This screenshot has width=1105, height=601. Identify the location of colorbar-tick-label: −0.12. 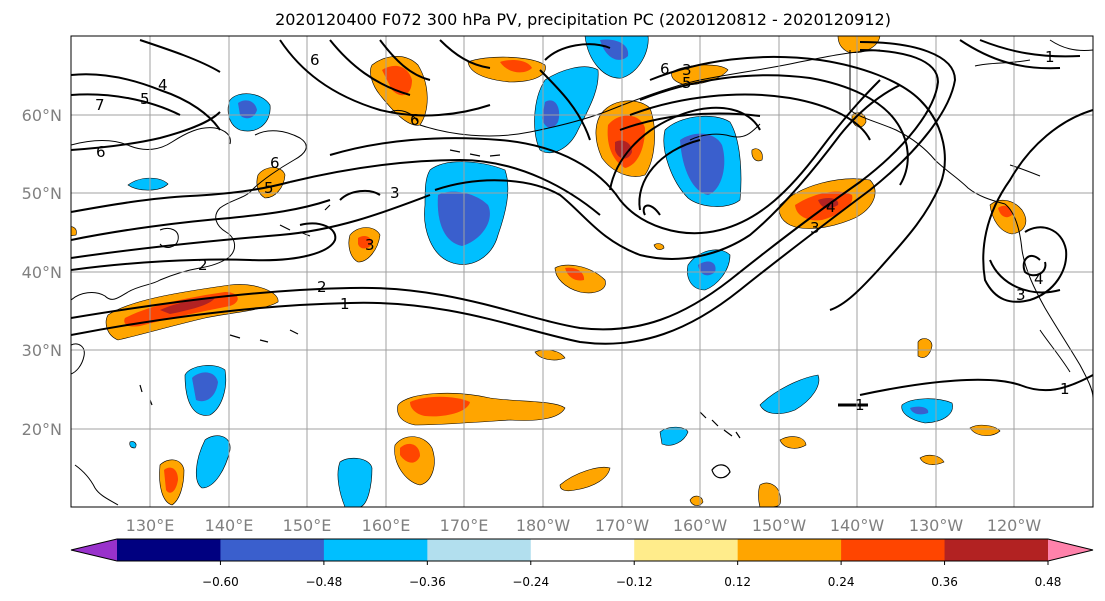
(634, 582).